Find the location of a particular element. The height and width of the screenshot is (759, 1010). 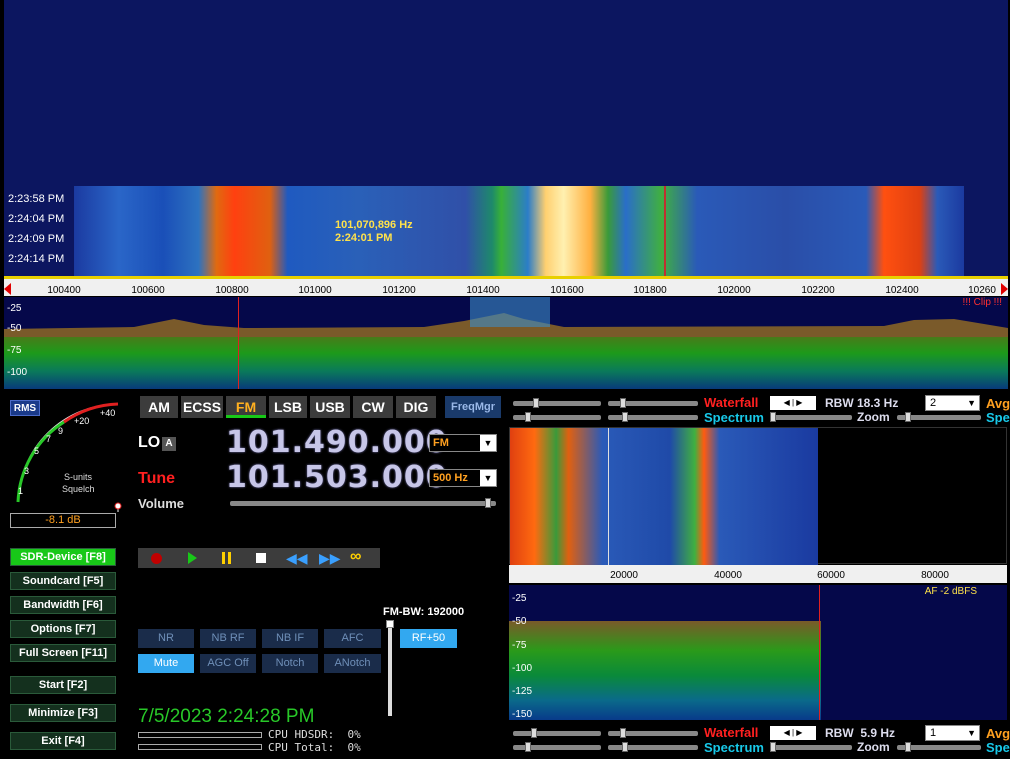

freq-tick-label: 101800 is located at coordinates (650, 290).